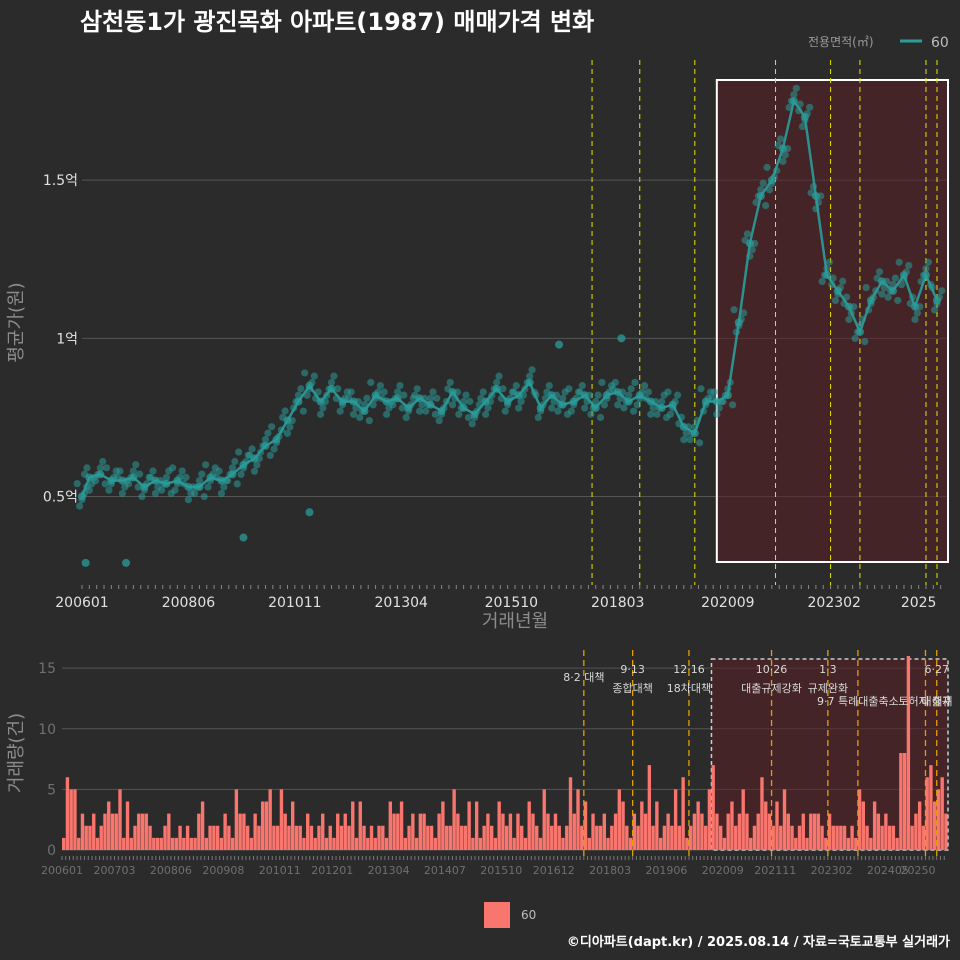  What do you see at coordinates (632, 688) in the screenshot?
I see `policy-annotation: 종합대책` at bounding box center [632, 688].